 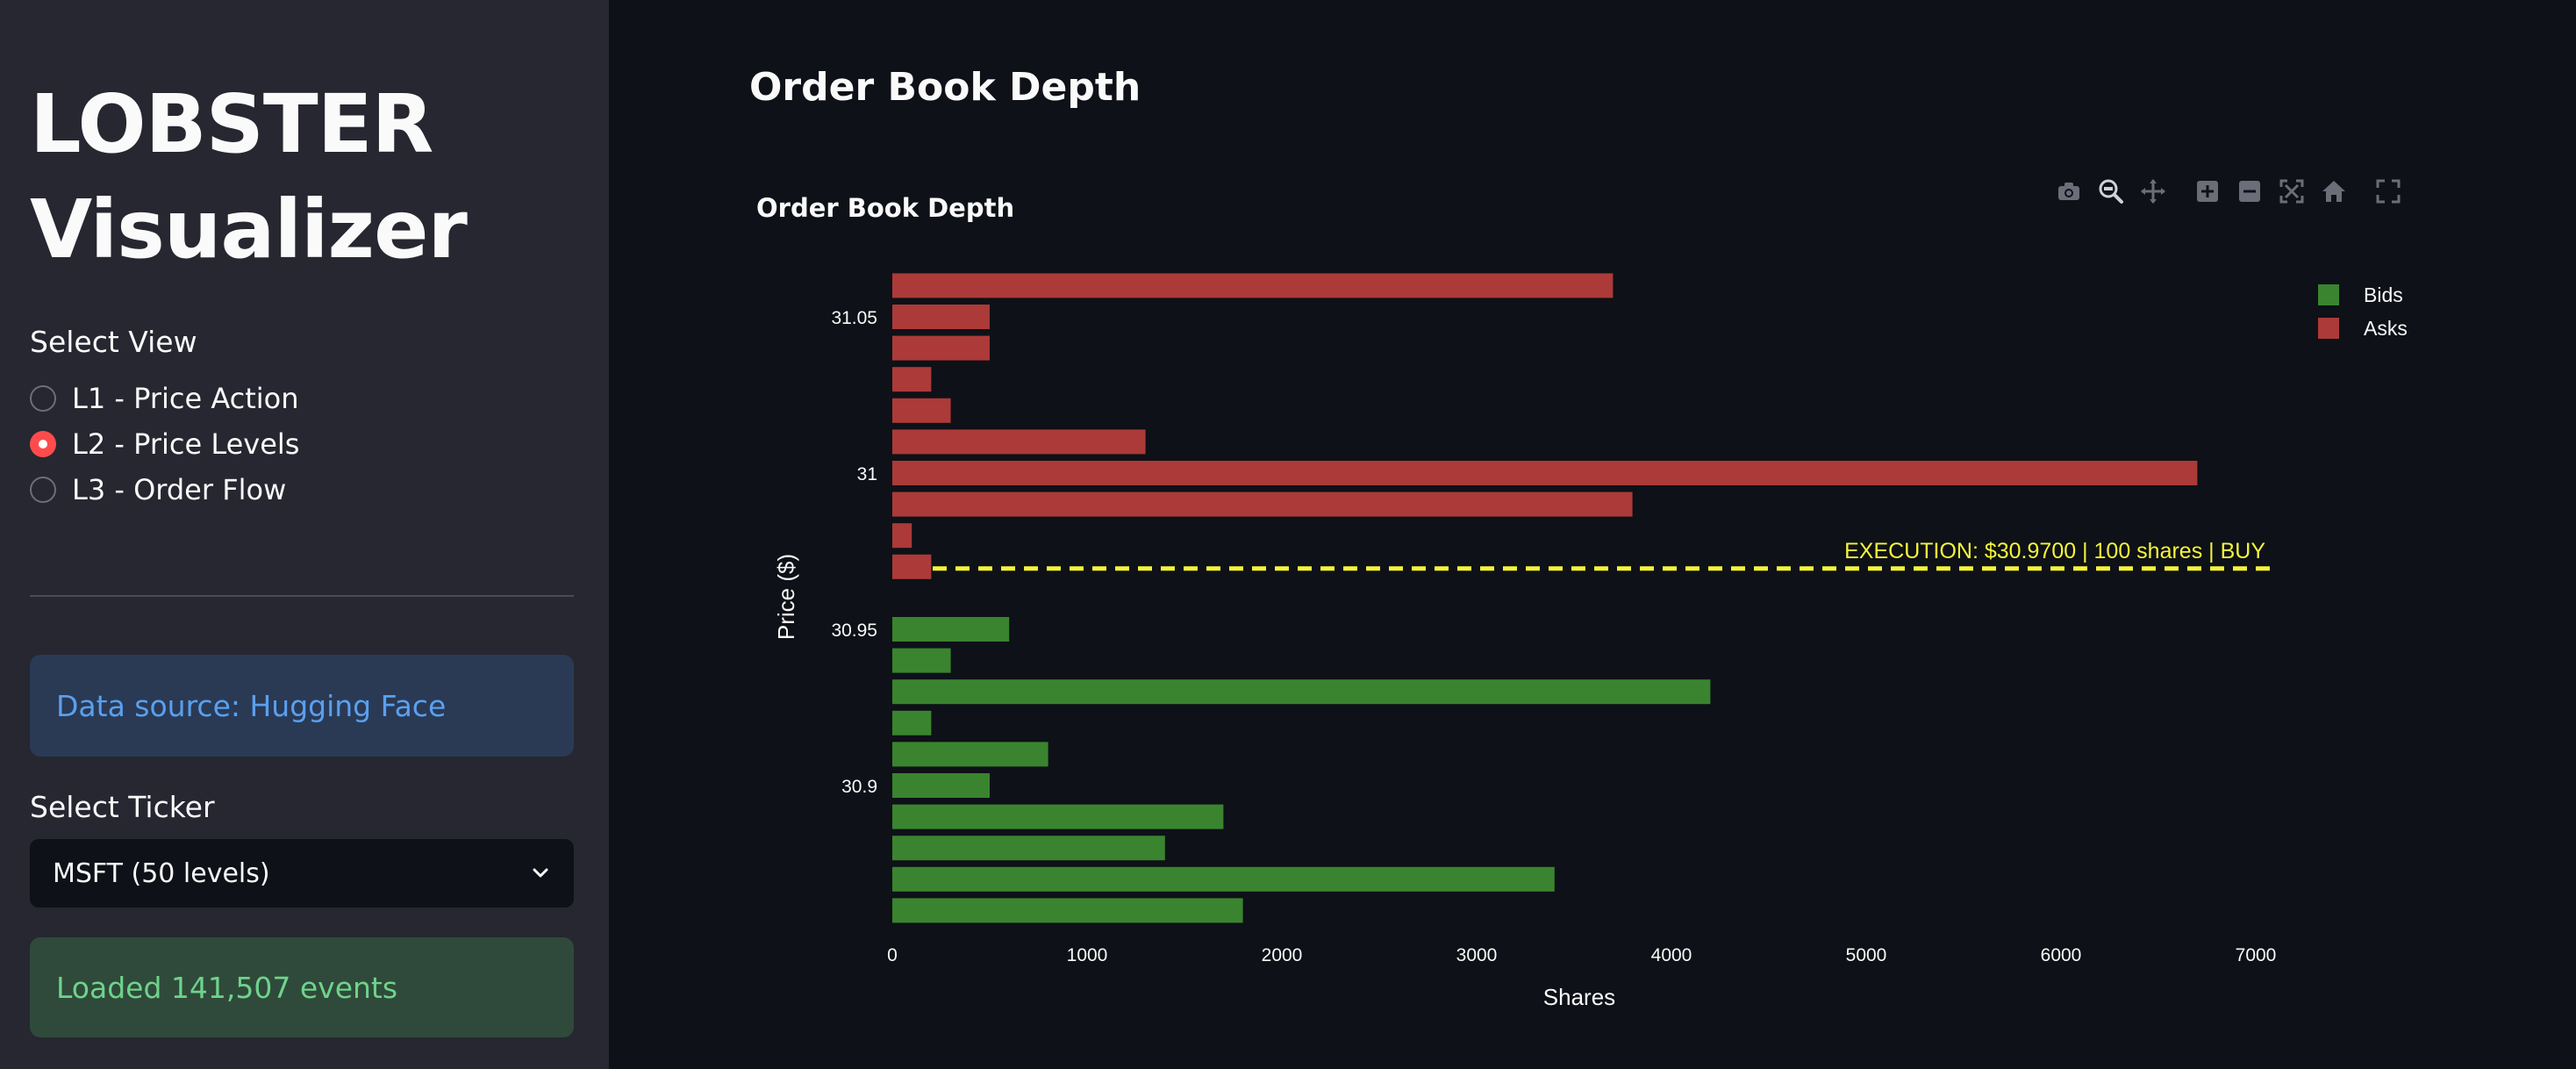 I want to click on y-axis-ticks: 31.05 31 30.95 30.9, so click(x=854, y=552).